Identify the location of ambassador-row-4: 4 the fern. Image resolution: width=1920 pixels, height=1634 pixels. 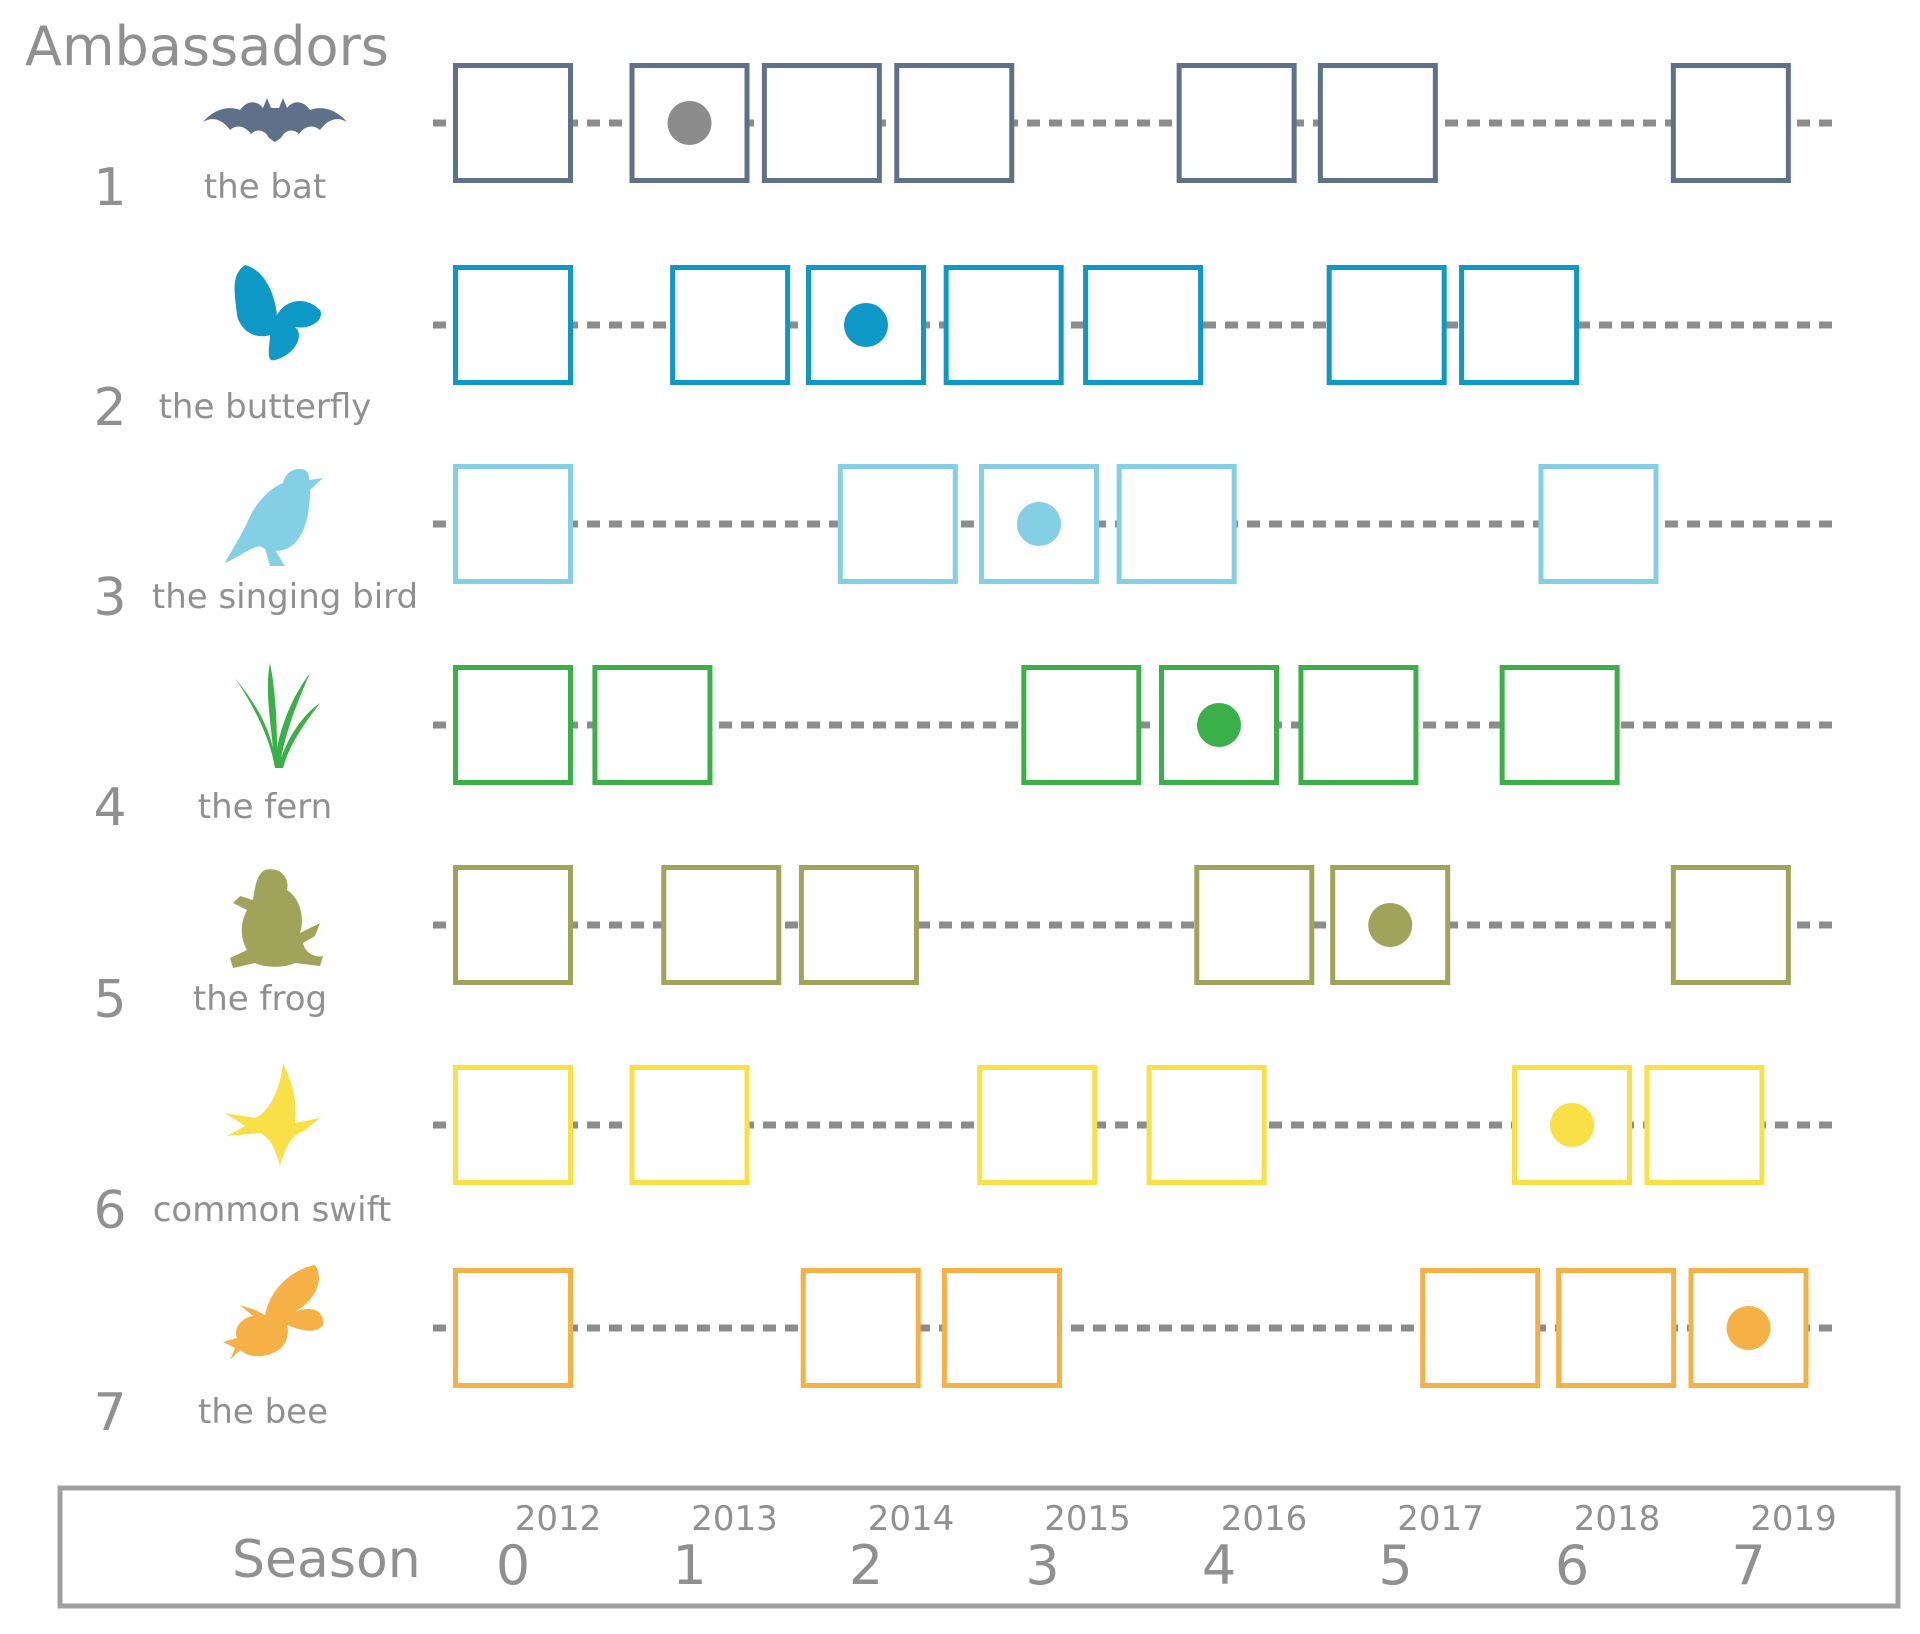
(964, 750).